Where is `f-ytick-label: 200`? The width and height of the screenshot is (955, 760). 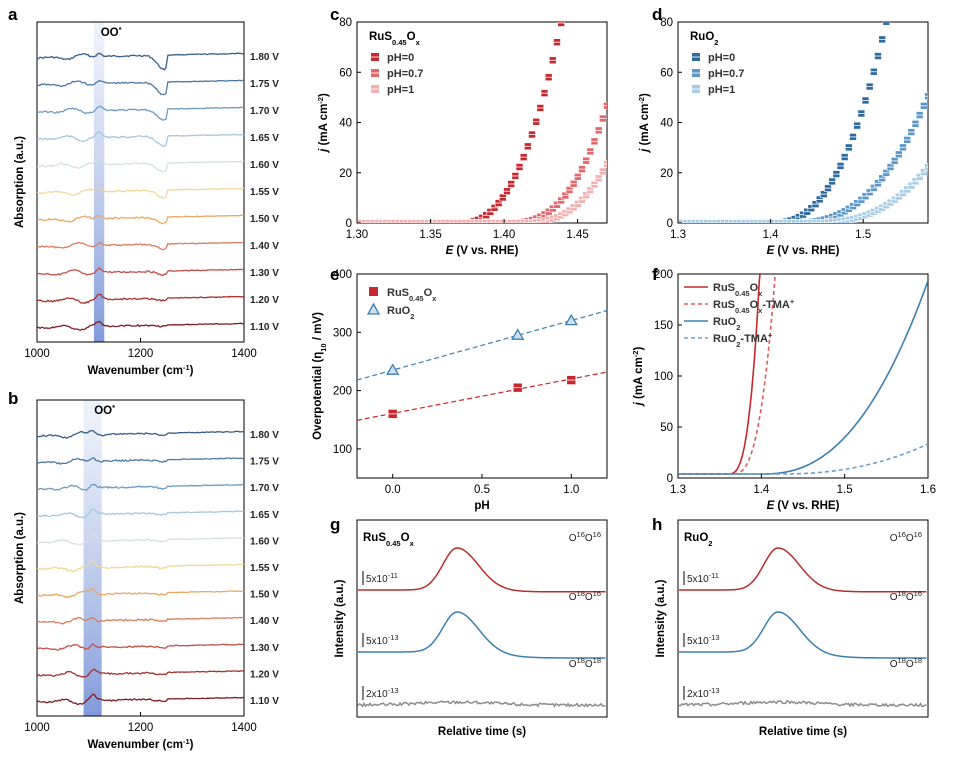 f-ytick-label: 200 is located at coordinates (663, 275).